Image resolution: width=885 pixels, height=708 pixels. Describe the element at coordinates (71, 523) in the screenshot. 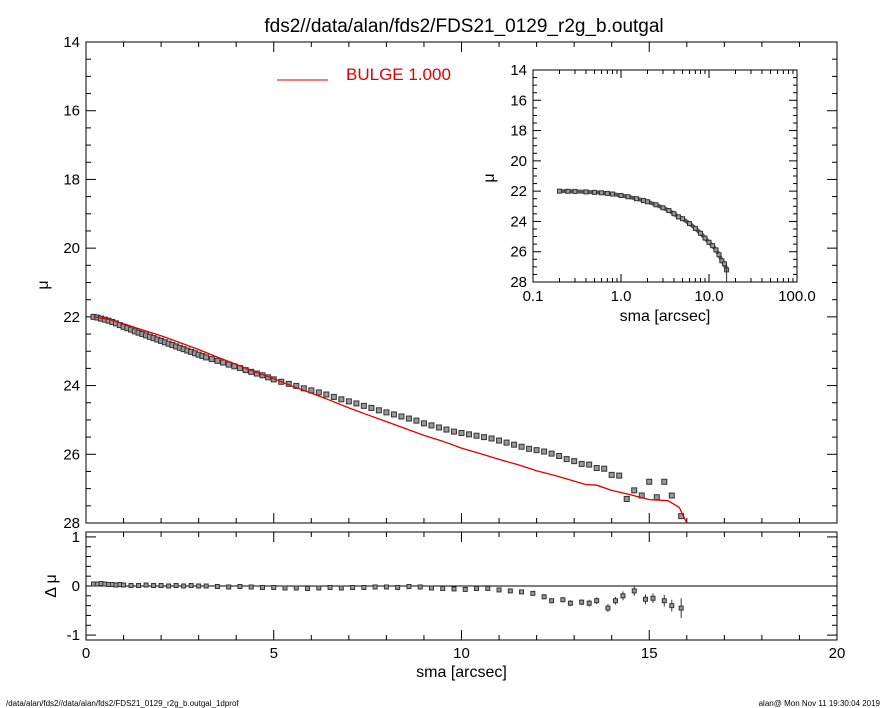

I see `main-y-tick-label: 28` at that location.